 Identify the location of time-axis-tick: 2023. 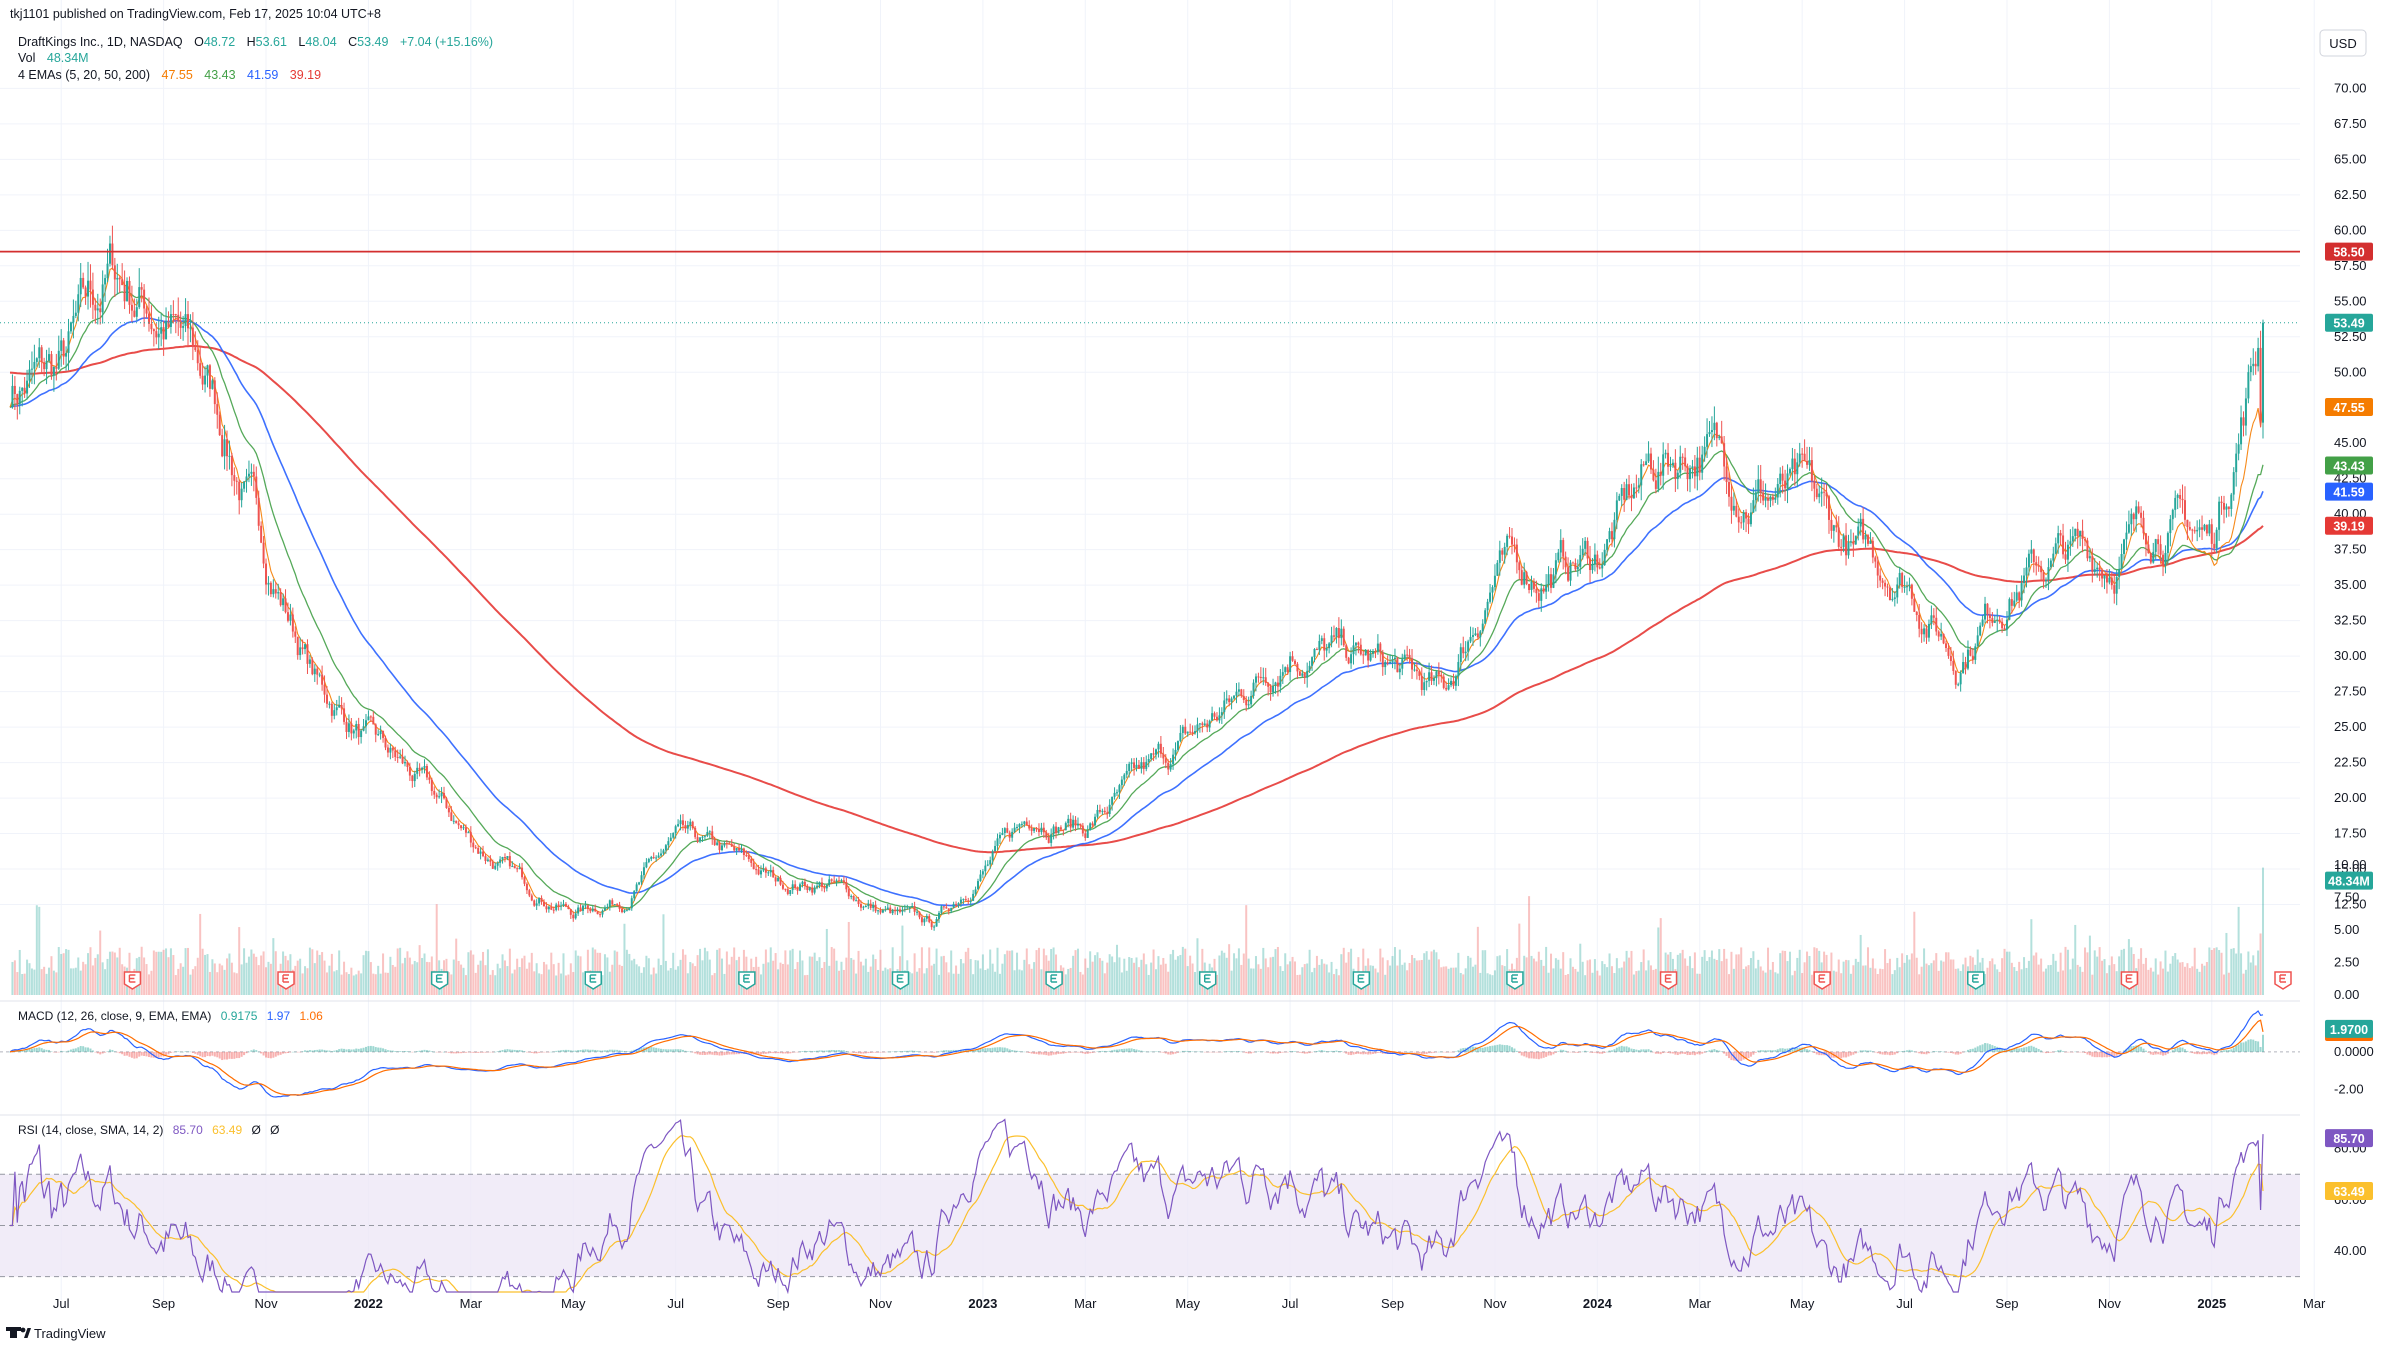
(982, 1303).